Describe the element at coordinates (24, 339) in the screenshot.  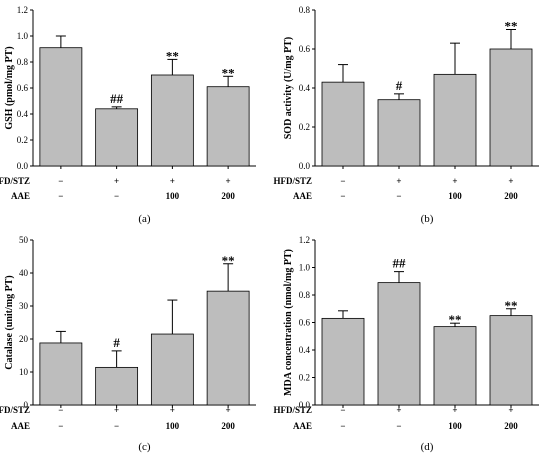
I see `y-tick-label: 20` at that location.